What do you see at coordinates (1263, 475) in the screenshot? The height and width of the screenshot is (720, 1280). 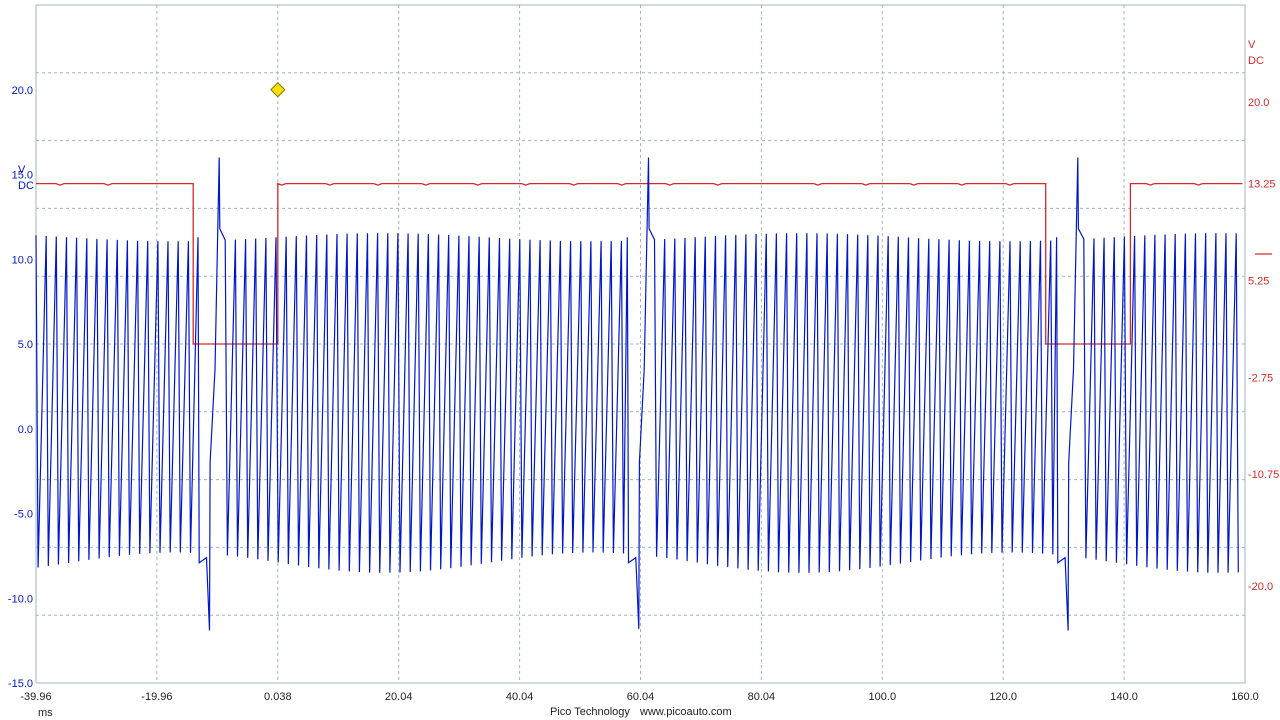 I see `channel-b-tick-label: -10.75` at bounding box center [1263, 475].